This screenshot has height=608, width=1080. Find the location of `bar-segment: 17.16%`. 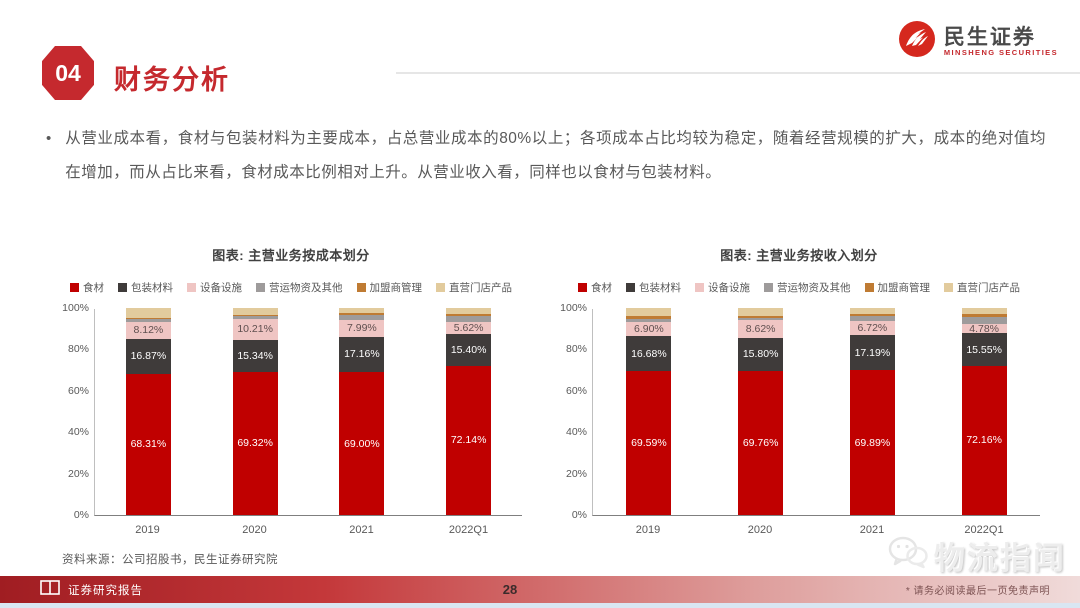

bar-segment: 17.16% is located at coordinates (362, 354).